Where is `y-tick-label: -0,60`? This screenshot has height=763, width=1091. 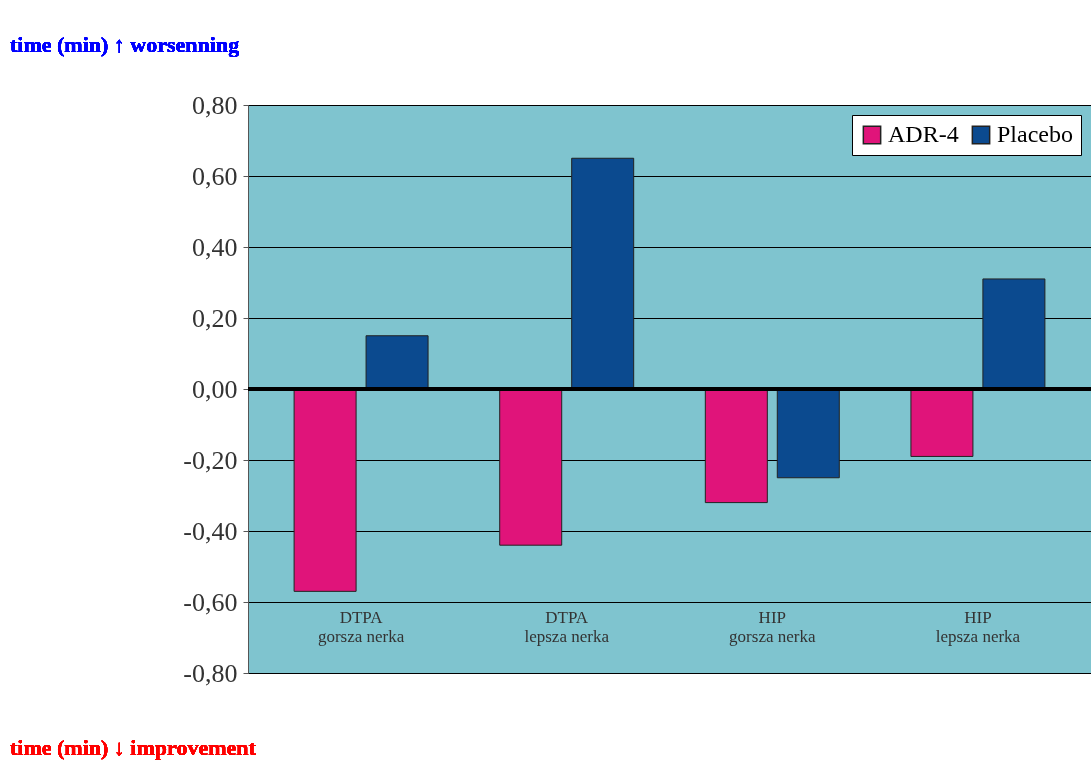
y-tick-label: -0,60 is located at coordinates (210, 602).